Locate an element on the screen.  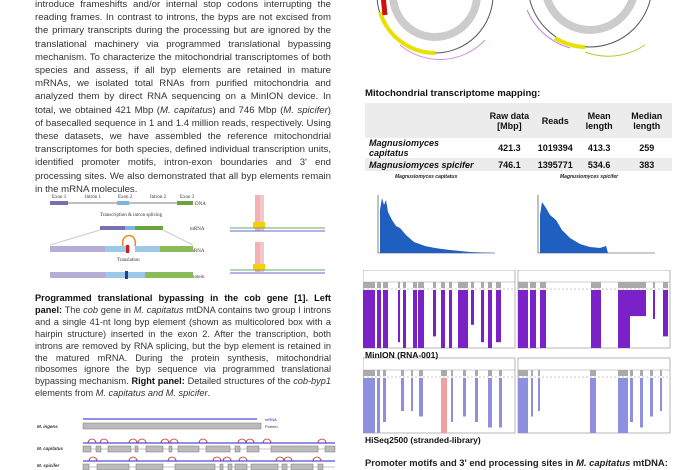
legend-mrna: mRNA is located at coordinates (271, 419).